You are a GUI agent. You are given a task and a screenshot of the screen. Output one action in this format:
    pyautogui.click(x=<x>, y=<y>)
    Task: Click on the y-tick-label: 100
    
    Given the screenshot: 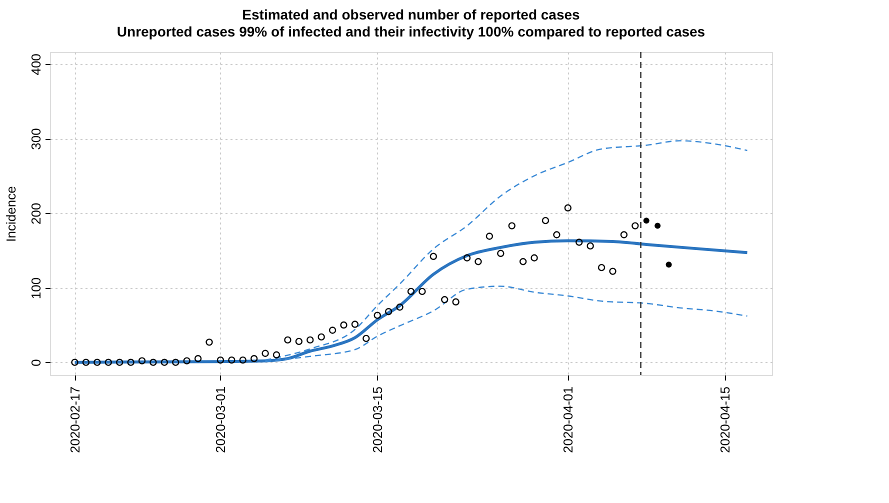 What is the action you would take?
    pyautogui.click(x=36, y=288)
    